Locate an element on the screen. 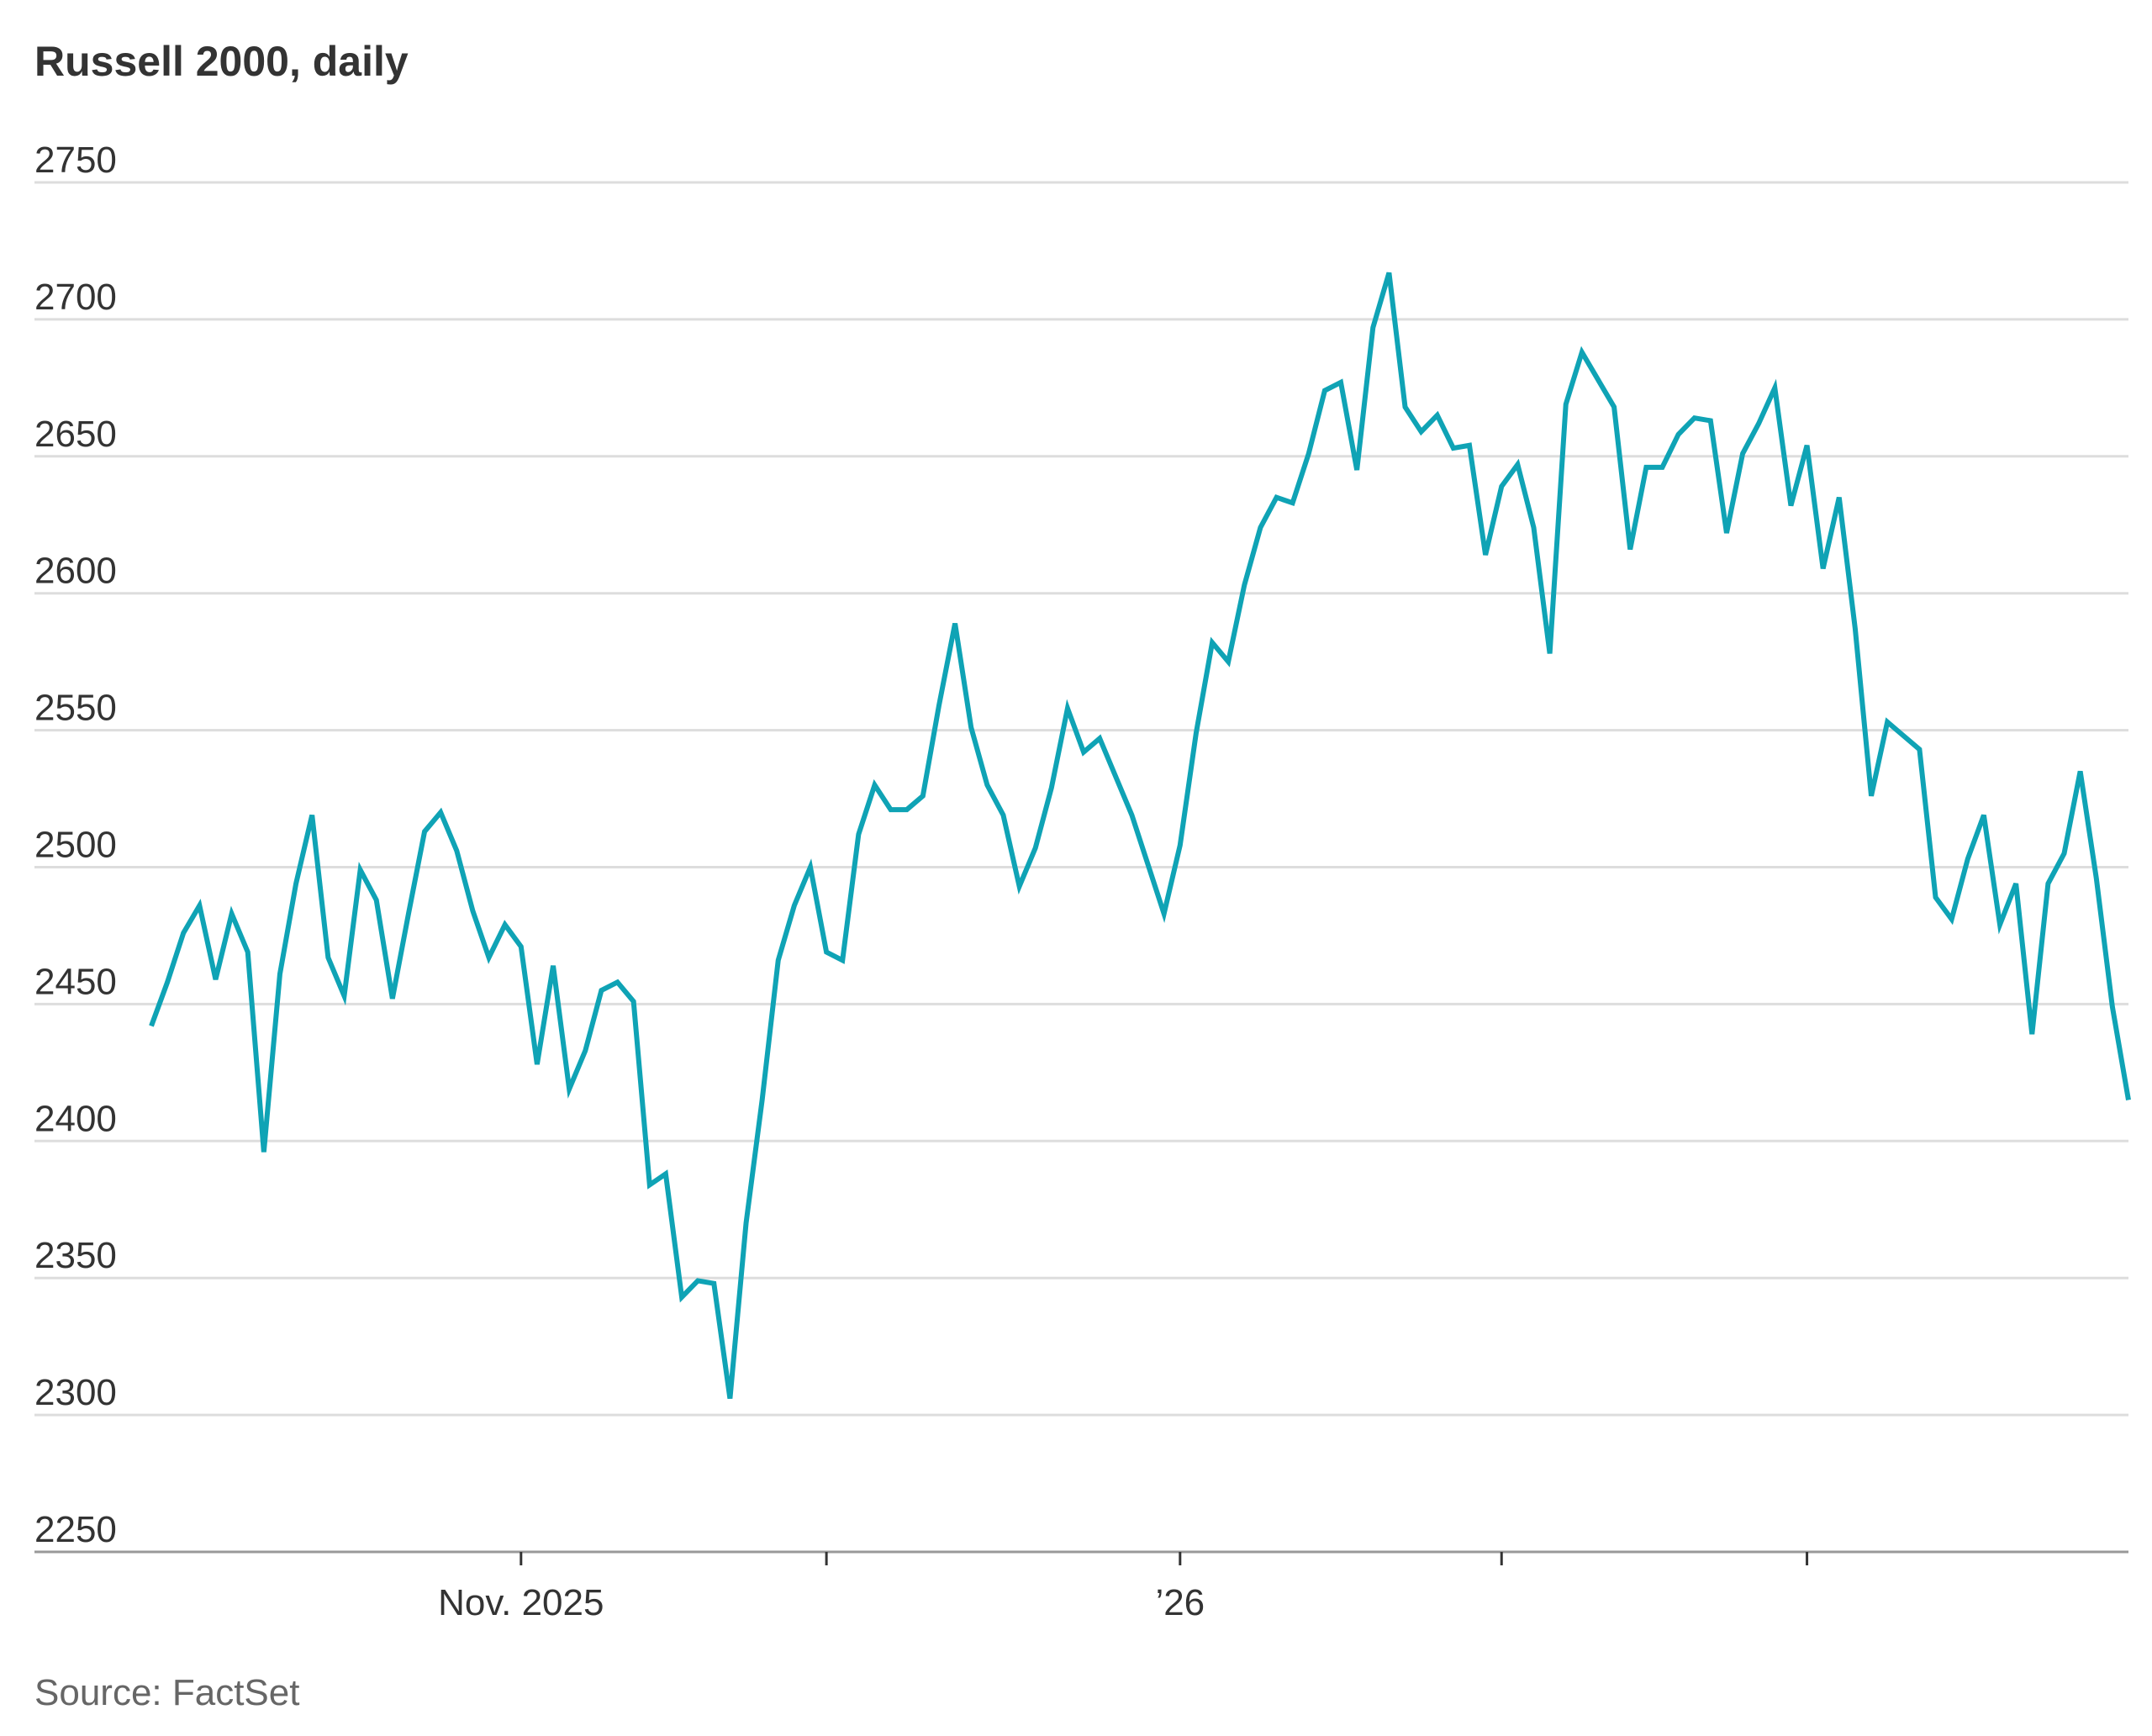 The image size is (2152, 1736). chart-title: Russell 2000, daily is located at coordinates (221, 61).